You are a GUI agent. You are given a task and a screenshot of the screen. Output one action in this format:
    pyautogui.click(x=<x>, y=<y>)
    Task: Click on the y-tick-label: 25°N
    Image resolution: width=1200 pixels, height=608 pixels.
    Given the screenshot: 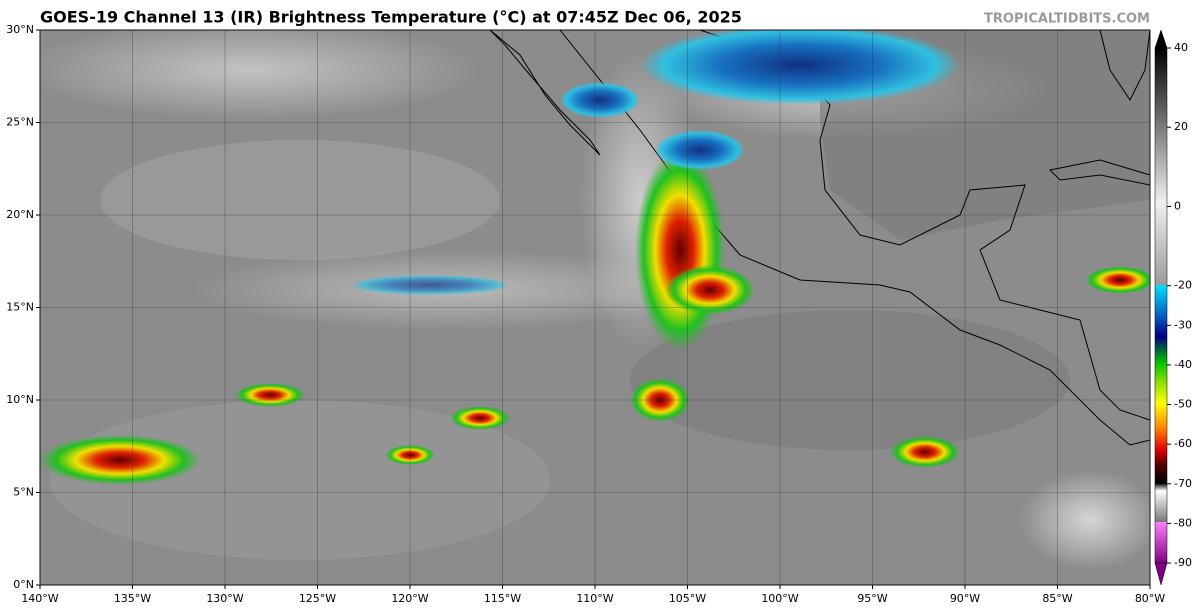 What is the action you would take?
    pyautogui.click(x=20, y=122)
    